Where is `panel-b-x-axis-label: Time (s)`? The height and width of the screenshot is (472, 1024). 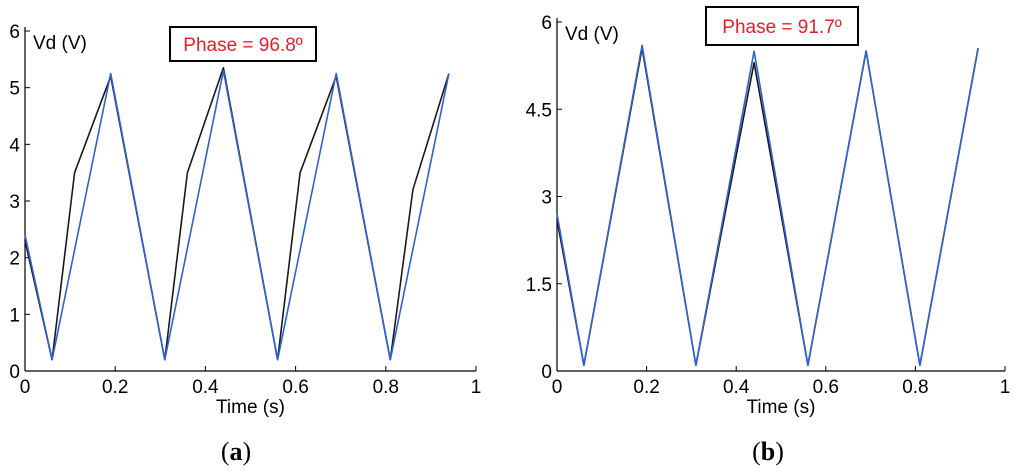
panel-b-x-axis-label: Time (s) is located at coordinates (781, 407).